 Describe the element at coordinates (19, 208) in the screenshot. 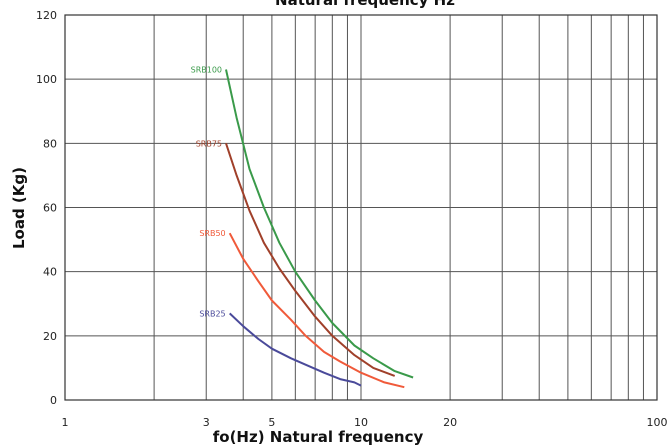

I see `y-axis-title: Load (Kg)` at that location.